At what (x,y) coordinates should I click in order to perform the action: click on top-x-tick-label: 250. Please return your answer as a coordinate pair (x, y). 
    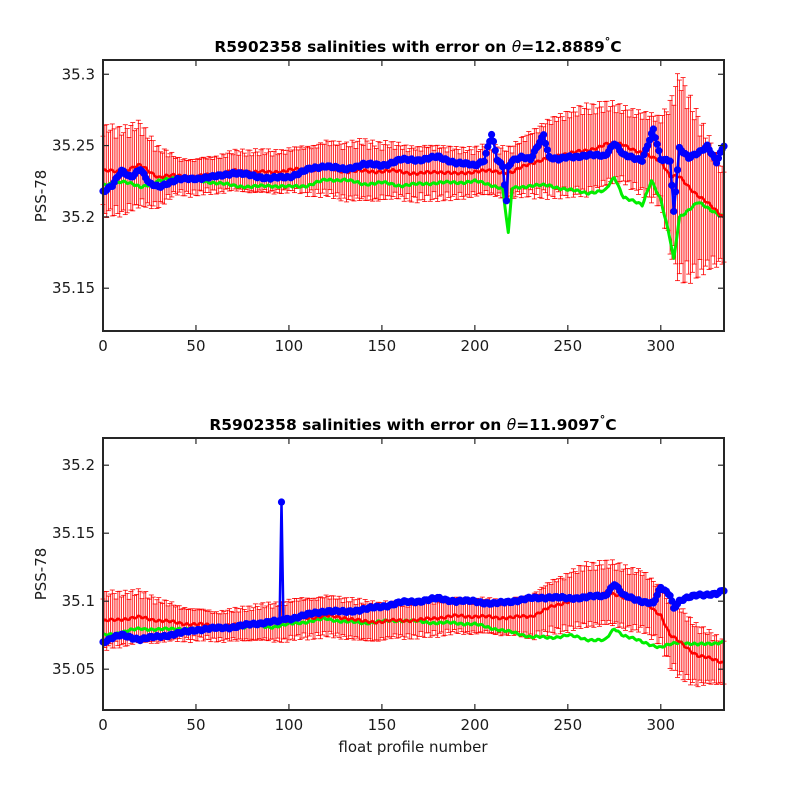
    Looking at the image, I should click on (568, 346).